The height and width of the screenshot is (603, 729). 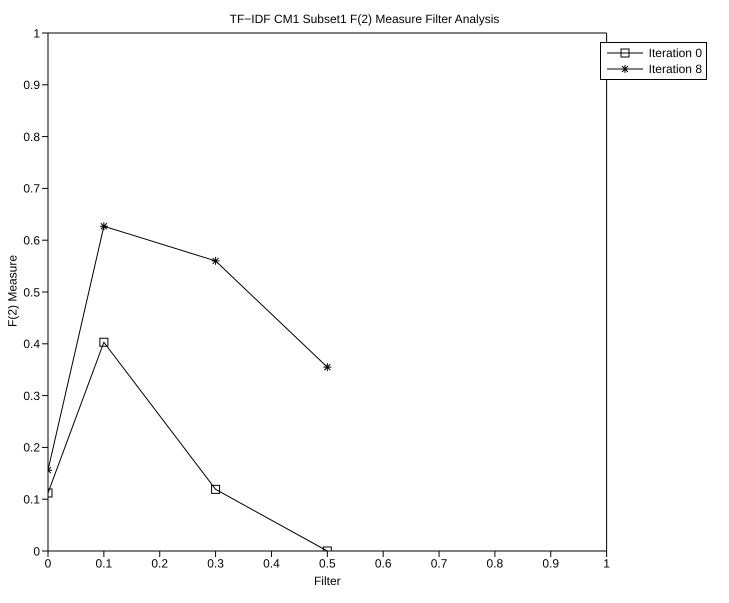 What do you see at coordinates (159, 563) in the screenshot?
I see `x-tick-label: 0.2` at bounding box center [159, 563].